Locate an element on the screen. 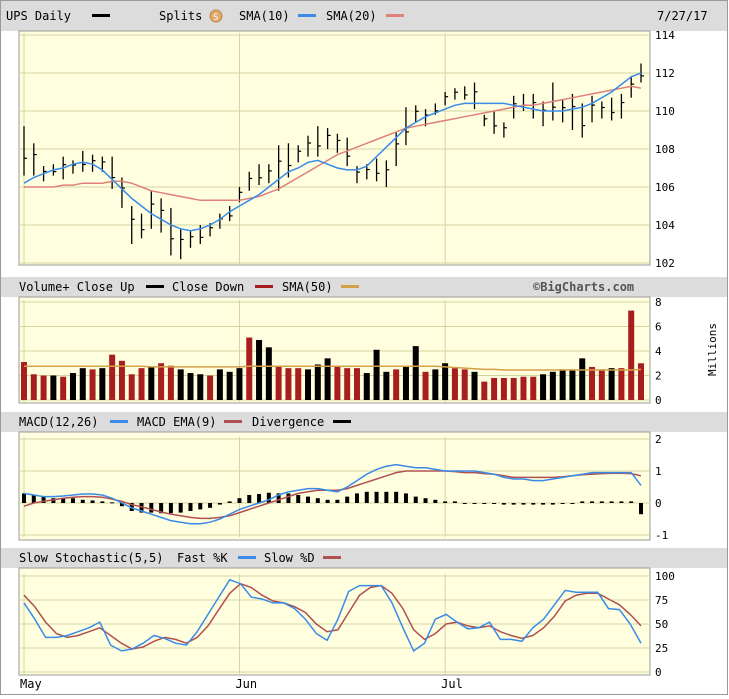 Image resolution: width=729 pixels, height=699 pixels. sma50-line is located at coordinates (333, 368).